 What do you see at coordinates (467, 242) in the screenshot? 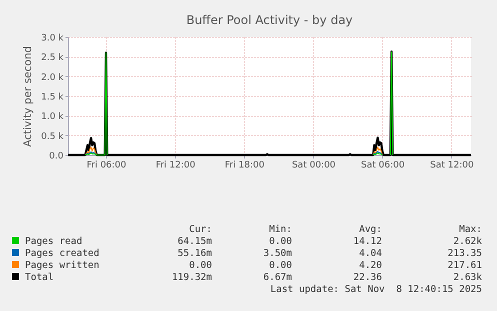
I see `text: 2.62k` at bounding box center [467, 242].